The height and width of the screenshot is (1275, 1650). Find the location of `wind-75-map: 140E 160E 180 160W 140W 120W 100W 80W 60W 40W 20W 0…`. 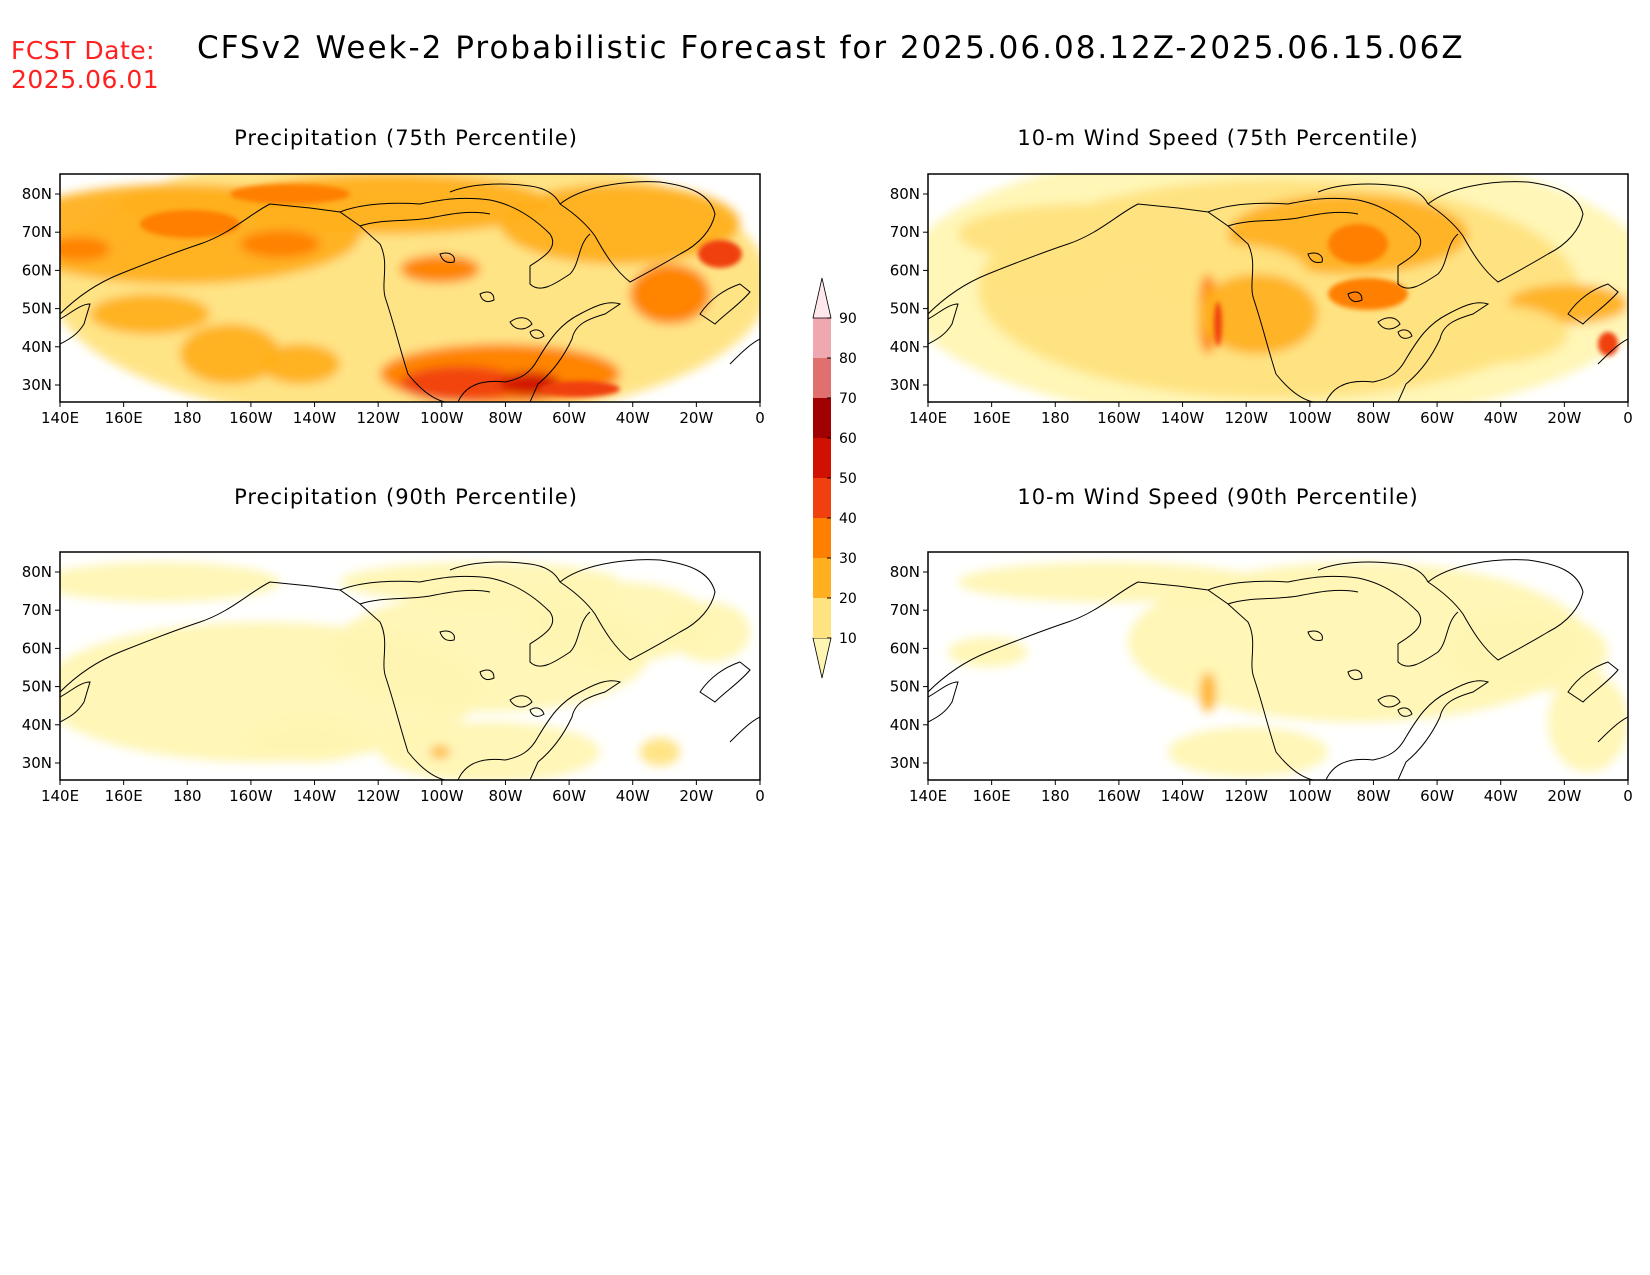

wind-75-map: 140E 160E 180 160W 140W 120W 100W 80W 60W 40W 20W 0… is located at coordinates (1261, 300).